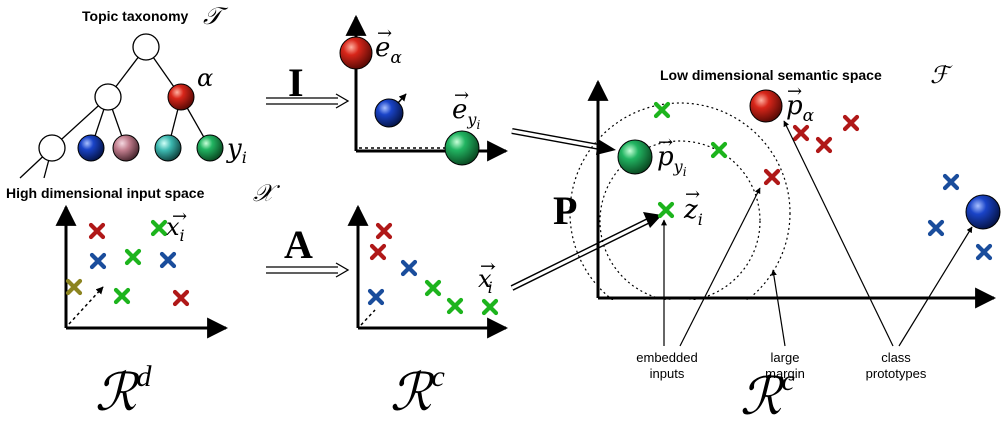 The height and width of the screenshot is (423, 1001). I want to click on blue-embedding-sphere, so click(389, 113).